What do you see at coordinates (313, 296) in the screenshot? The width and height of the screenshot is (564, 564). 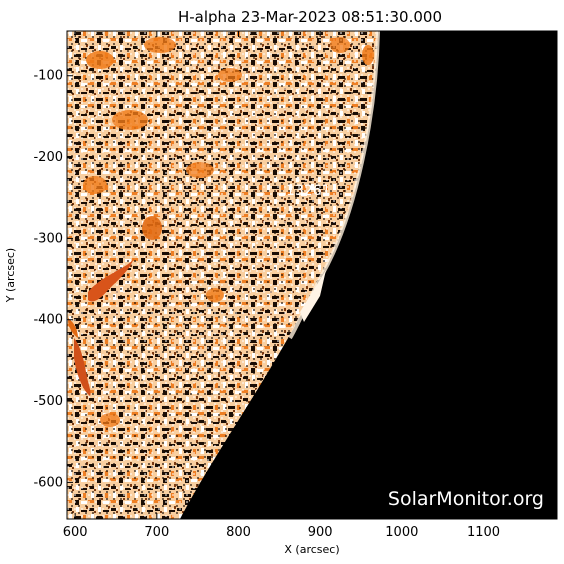 I see `bright-limb-patch` at bounding box center [313, 296].